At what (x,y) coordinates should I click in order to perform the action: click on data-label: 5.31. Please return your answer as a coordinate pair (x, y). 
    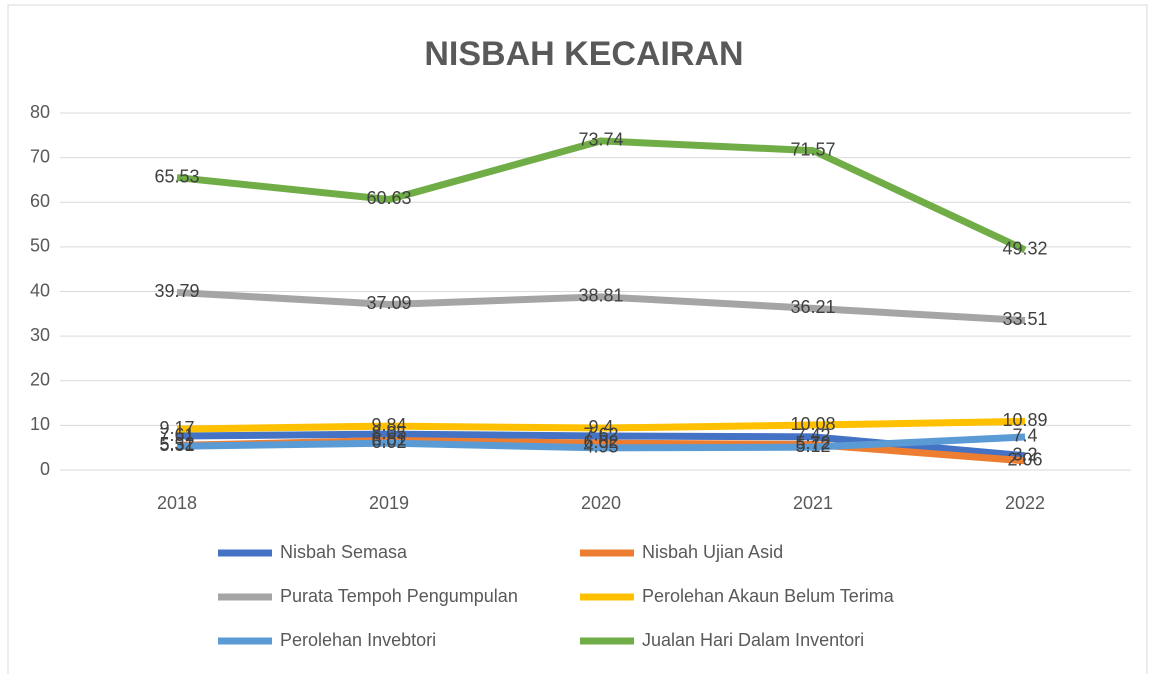
    Looking at the image, I should click on (176, 445).